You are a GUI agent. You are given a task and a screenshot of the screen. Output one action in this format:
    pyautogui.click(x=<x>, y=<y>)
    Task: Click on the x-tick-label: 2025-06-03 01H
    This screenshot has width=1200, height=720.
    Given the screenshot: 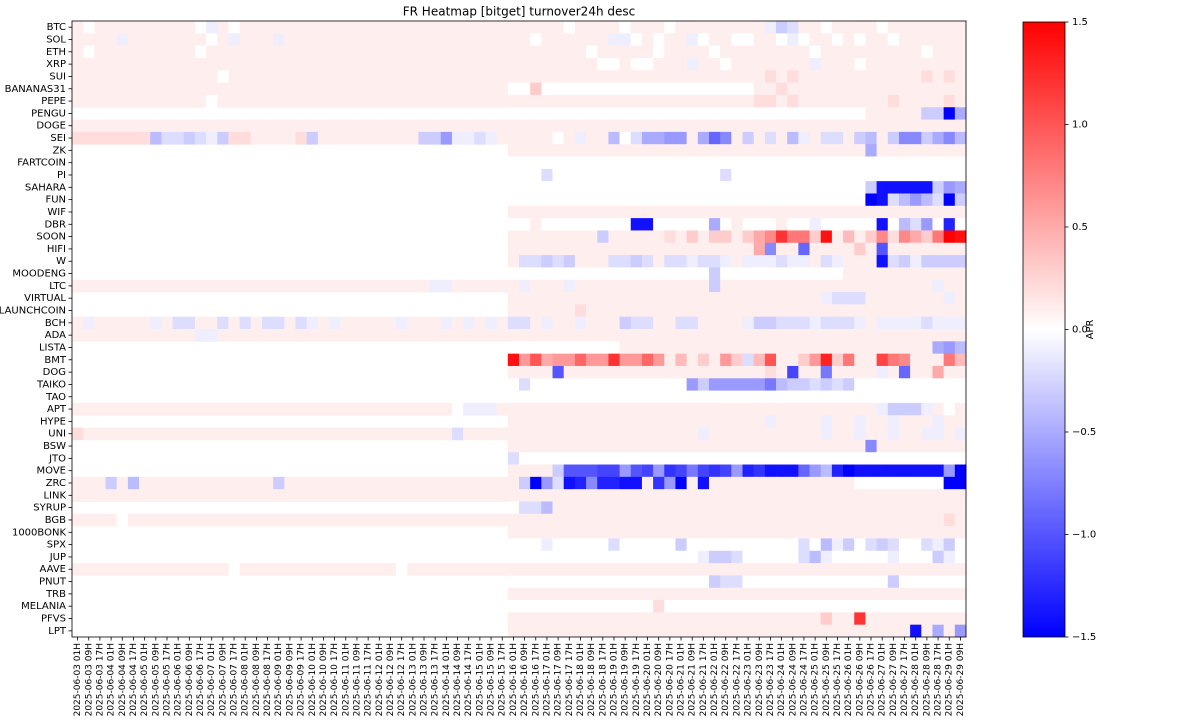 What is the action you would take?
    pyautogui.click(x=78, y=679)
    